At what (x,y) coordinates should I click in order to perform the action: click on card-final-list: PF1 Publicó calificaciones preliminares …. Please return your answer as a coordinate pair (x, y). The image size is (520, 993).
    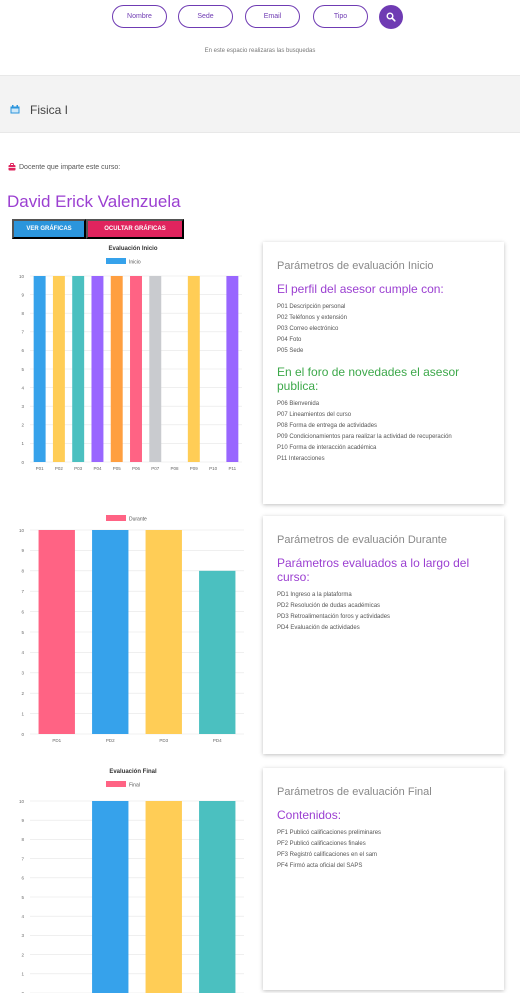
    Looking at the image, I should click on (384, 850).